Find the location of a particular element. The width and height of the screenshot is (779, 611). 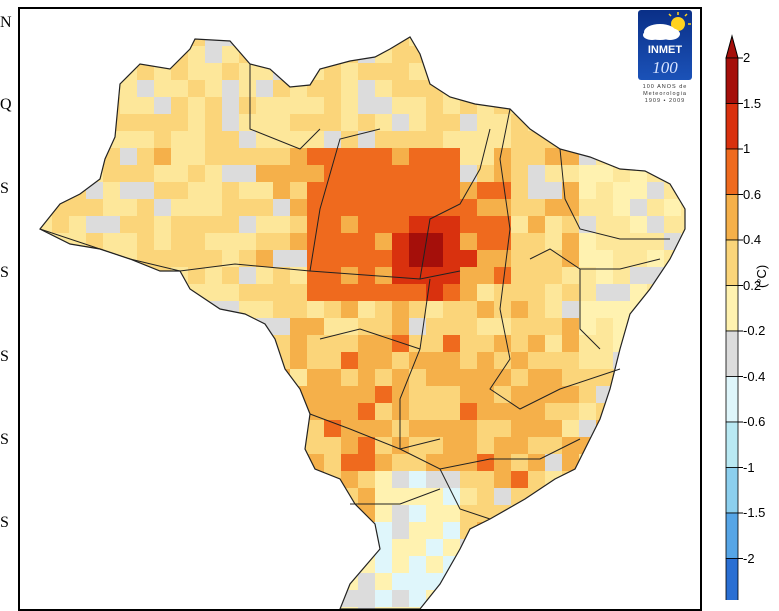

state-border is located at coordinates (455, 204).